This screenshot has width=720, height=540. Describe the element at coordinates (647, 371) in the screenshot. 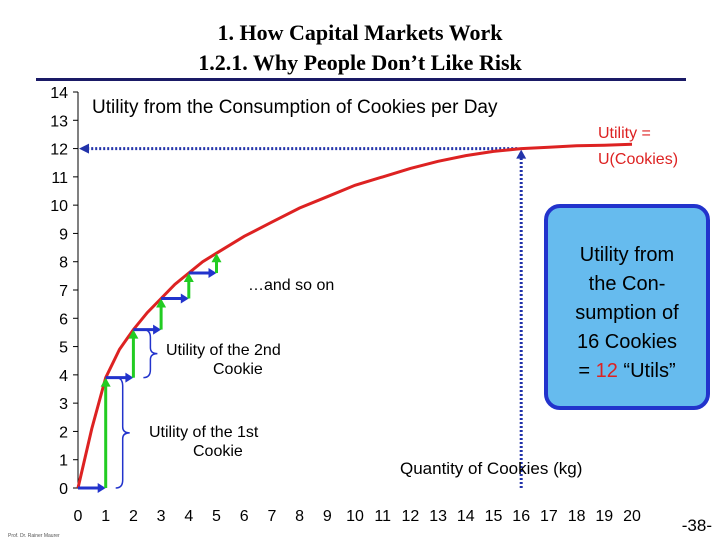

I see `callout-line-5-suffix: “Utils”` at that location.